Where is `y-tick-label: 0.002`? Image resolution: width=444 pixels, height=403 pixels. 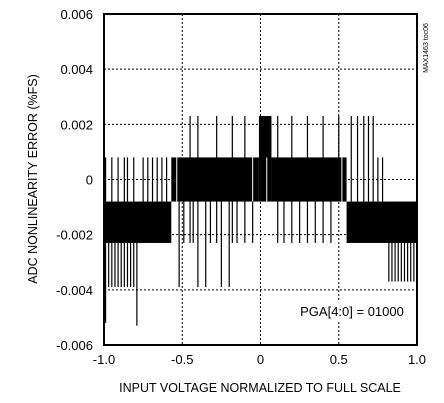
y-tick-label: 0.002 is located at coordinates (76, 124).